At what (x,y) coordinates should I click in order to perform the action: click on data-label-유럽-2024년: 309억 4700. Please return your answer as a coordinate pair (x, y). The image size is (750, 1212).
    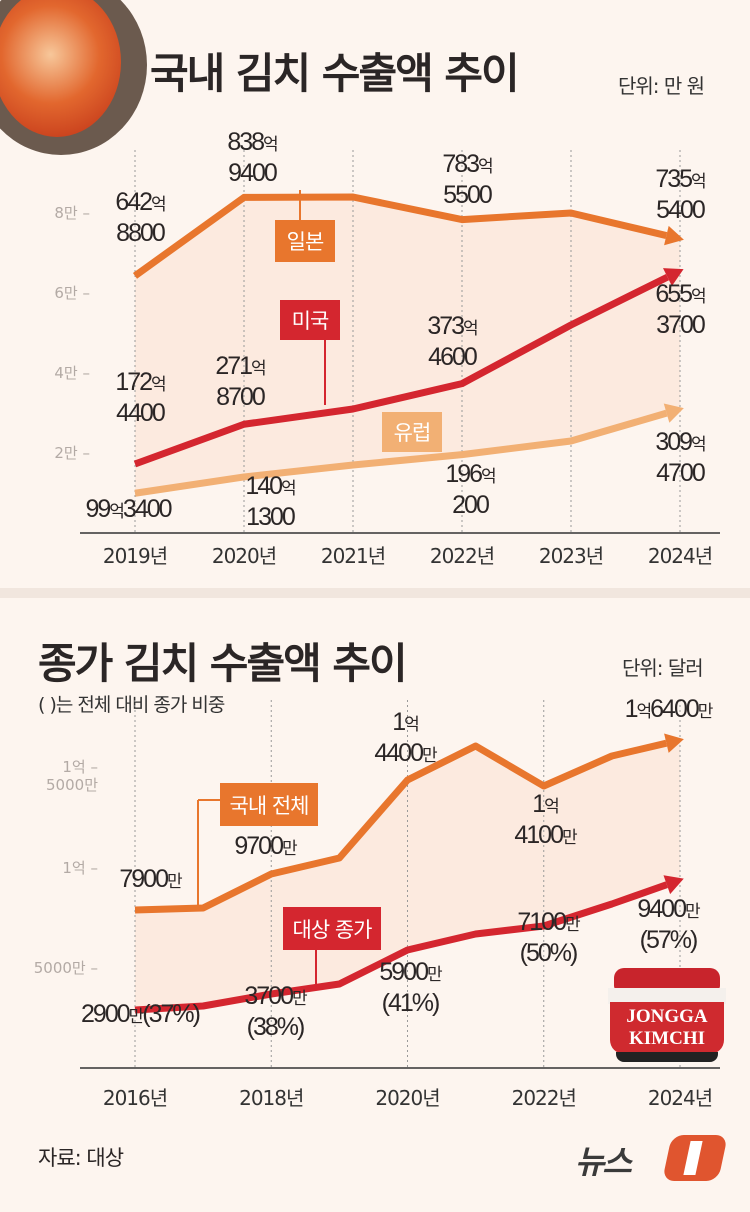
    Looking at the image, I should click on (680, 457).